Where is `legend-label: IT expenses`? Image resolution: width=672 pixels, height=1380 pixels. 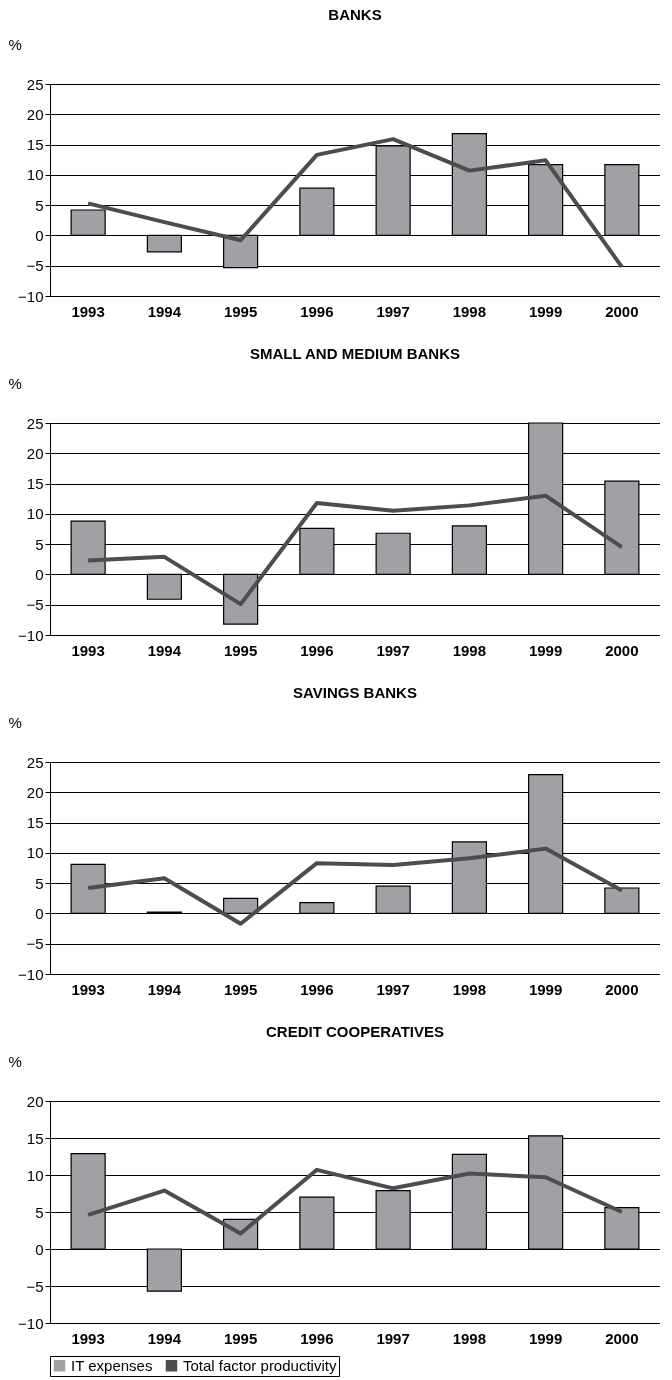 legend-label: IT expenses is located at coordinates (112, 1365).